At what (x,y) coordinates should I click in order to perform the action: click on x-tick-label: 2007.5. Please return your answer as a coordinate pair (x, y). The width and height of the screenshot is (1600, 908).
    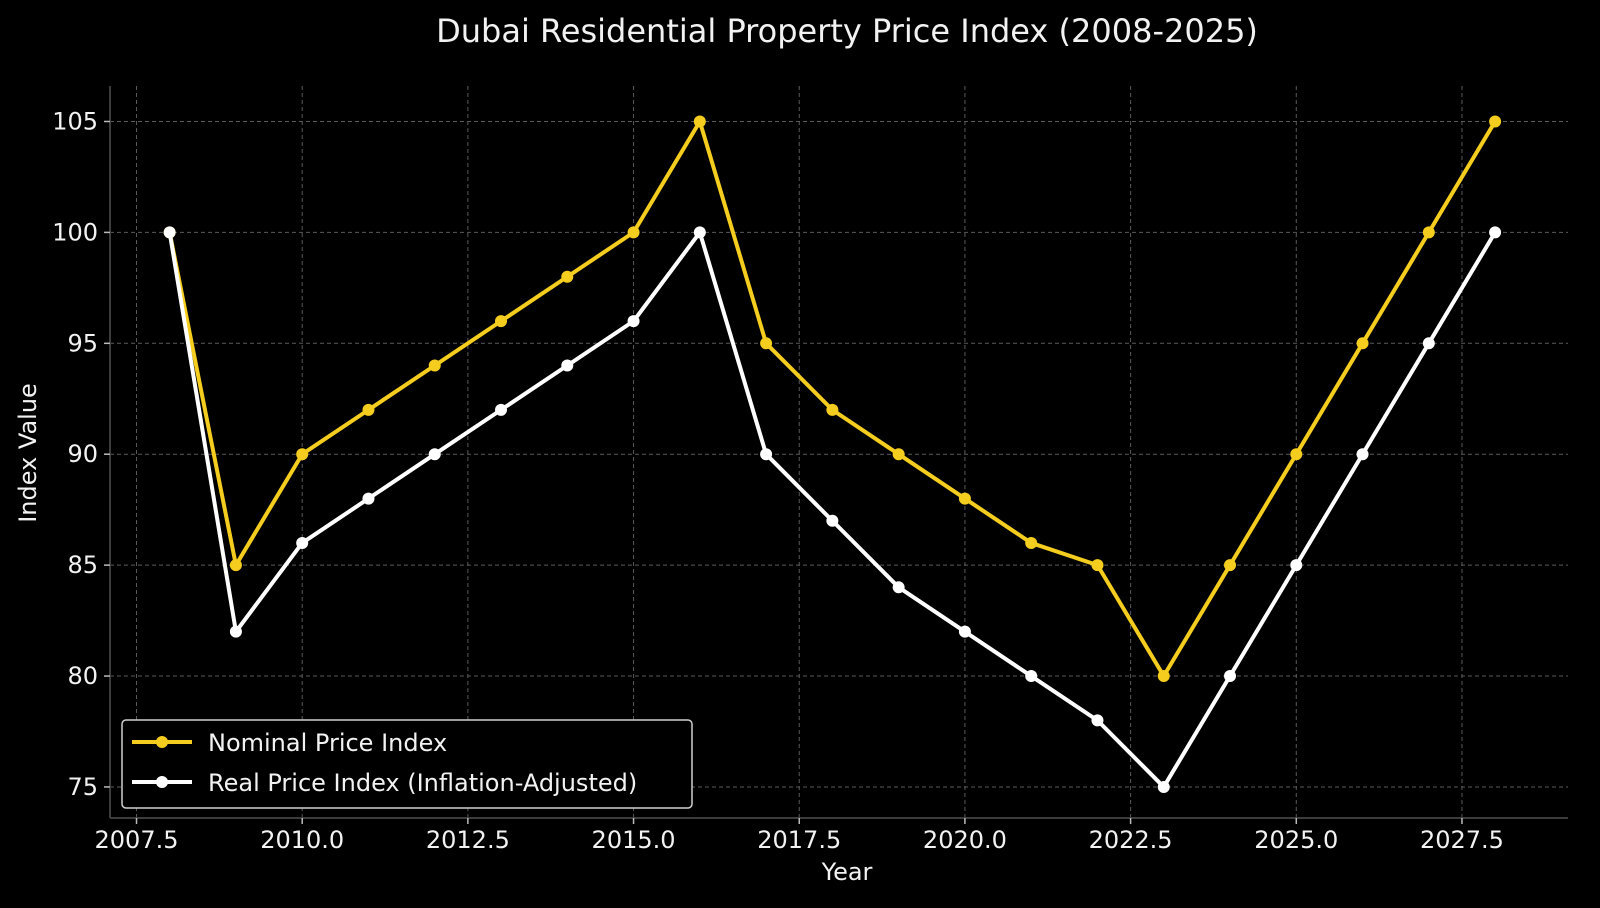
    Looking at the image, I should click on (137, 840).